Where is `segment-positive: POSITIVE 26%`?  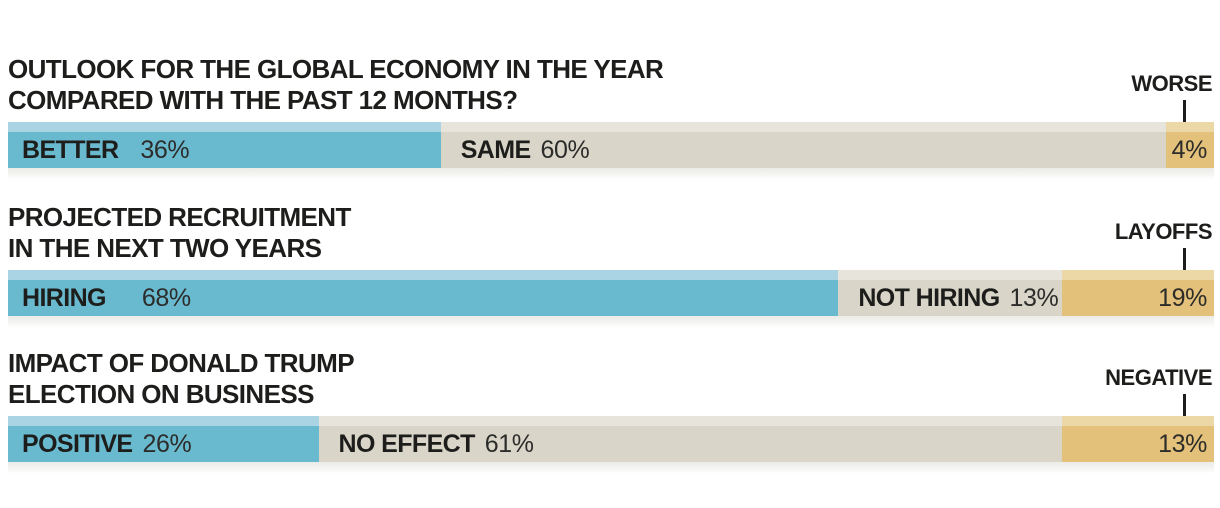 segment-positive: POSITIVE 26% is located at coordinates (163, 439).